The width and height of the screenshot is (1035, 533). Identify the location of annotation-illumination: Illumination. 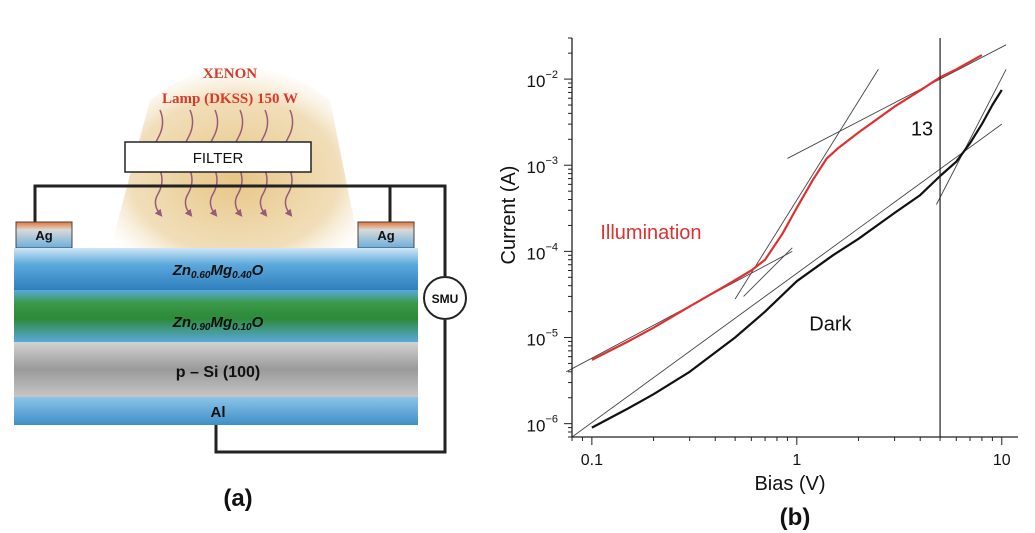
(650, 233).